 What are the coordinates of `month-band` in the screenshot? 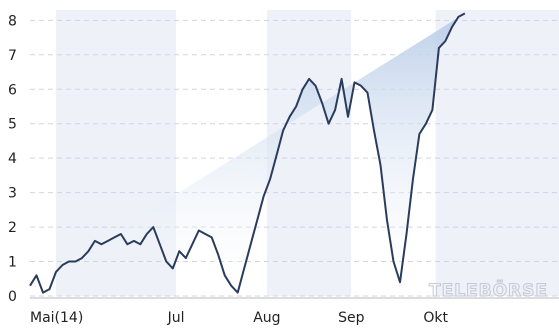 It's located at (309, 153).